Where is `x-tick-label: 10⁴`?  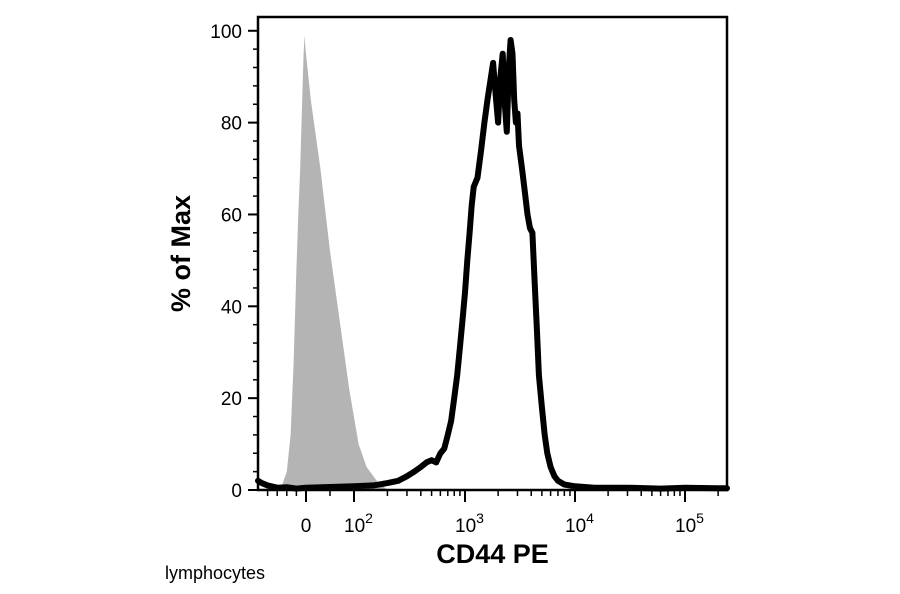 x-tick-label: 10⁴ is located at coordinates (579, 523).